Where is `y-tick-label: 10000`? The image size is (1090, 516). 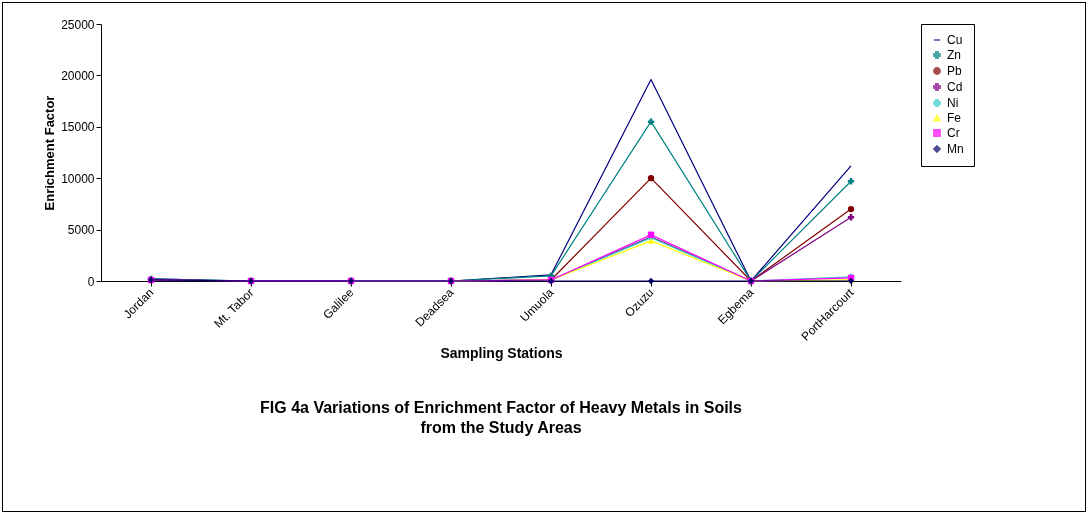
y-tick-label: 10000 is located at coordinates (78, 178).